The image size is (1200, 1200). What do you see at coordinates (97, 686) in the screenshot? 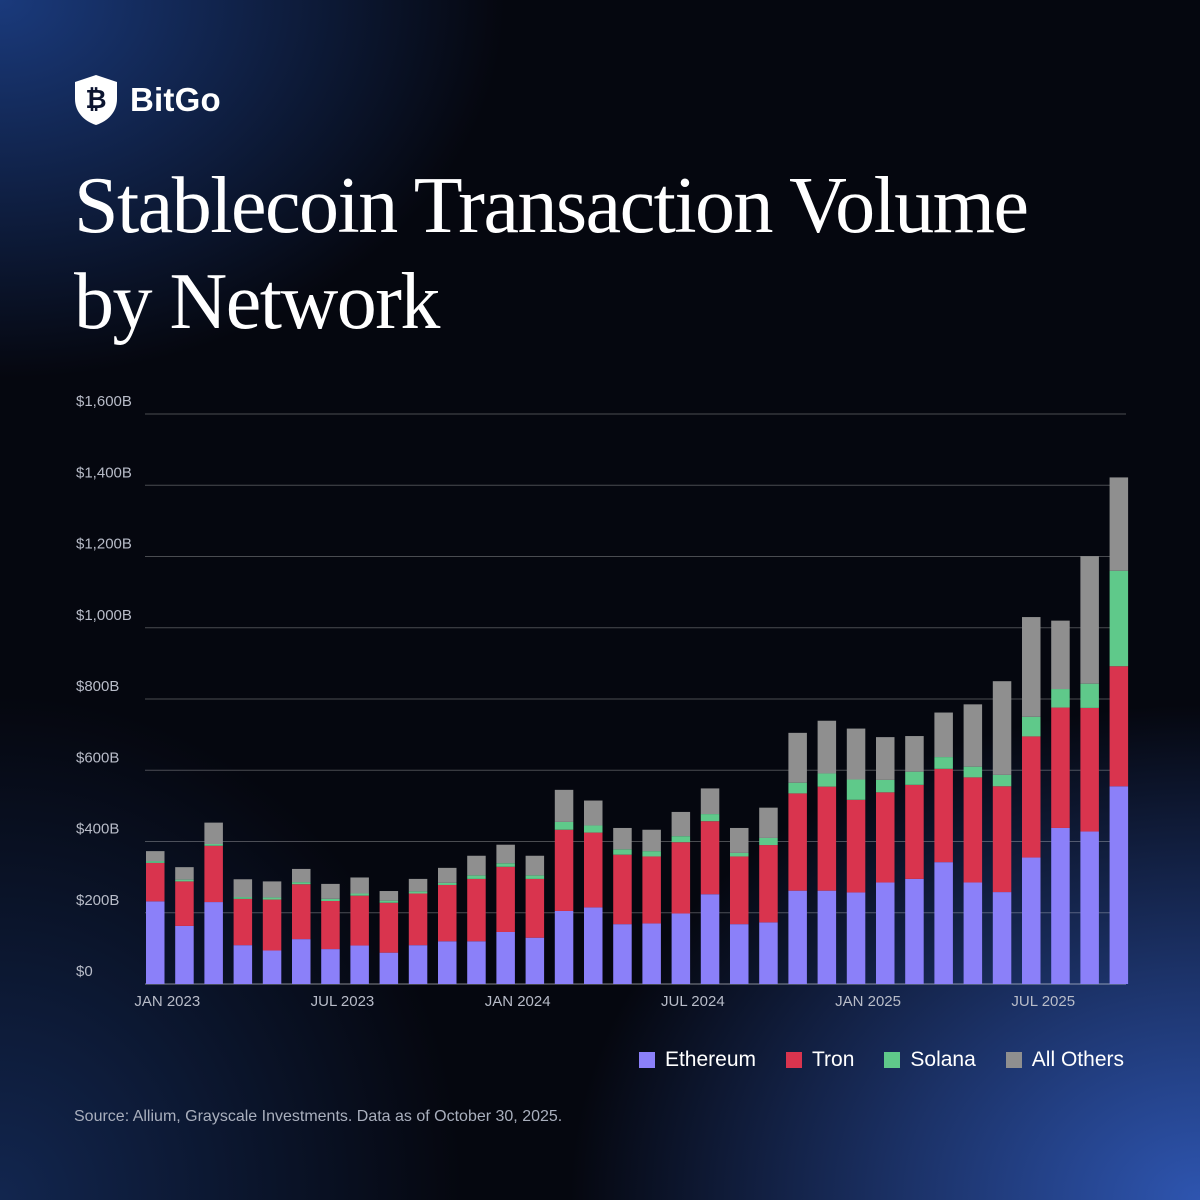
I see `y-tick-label: $800B` at bounding box center [97, 686].